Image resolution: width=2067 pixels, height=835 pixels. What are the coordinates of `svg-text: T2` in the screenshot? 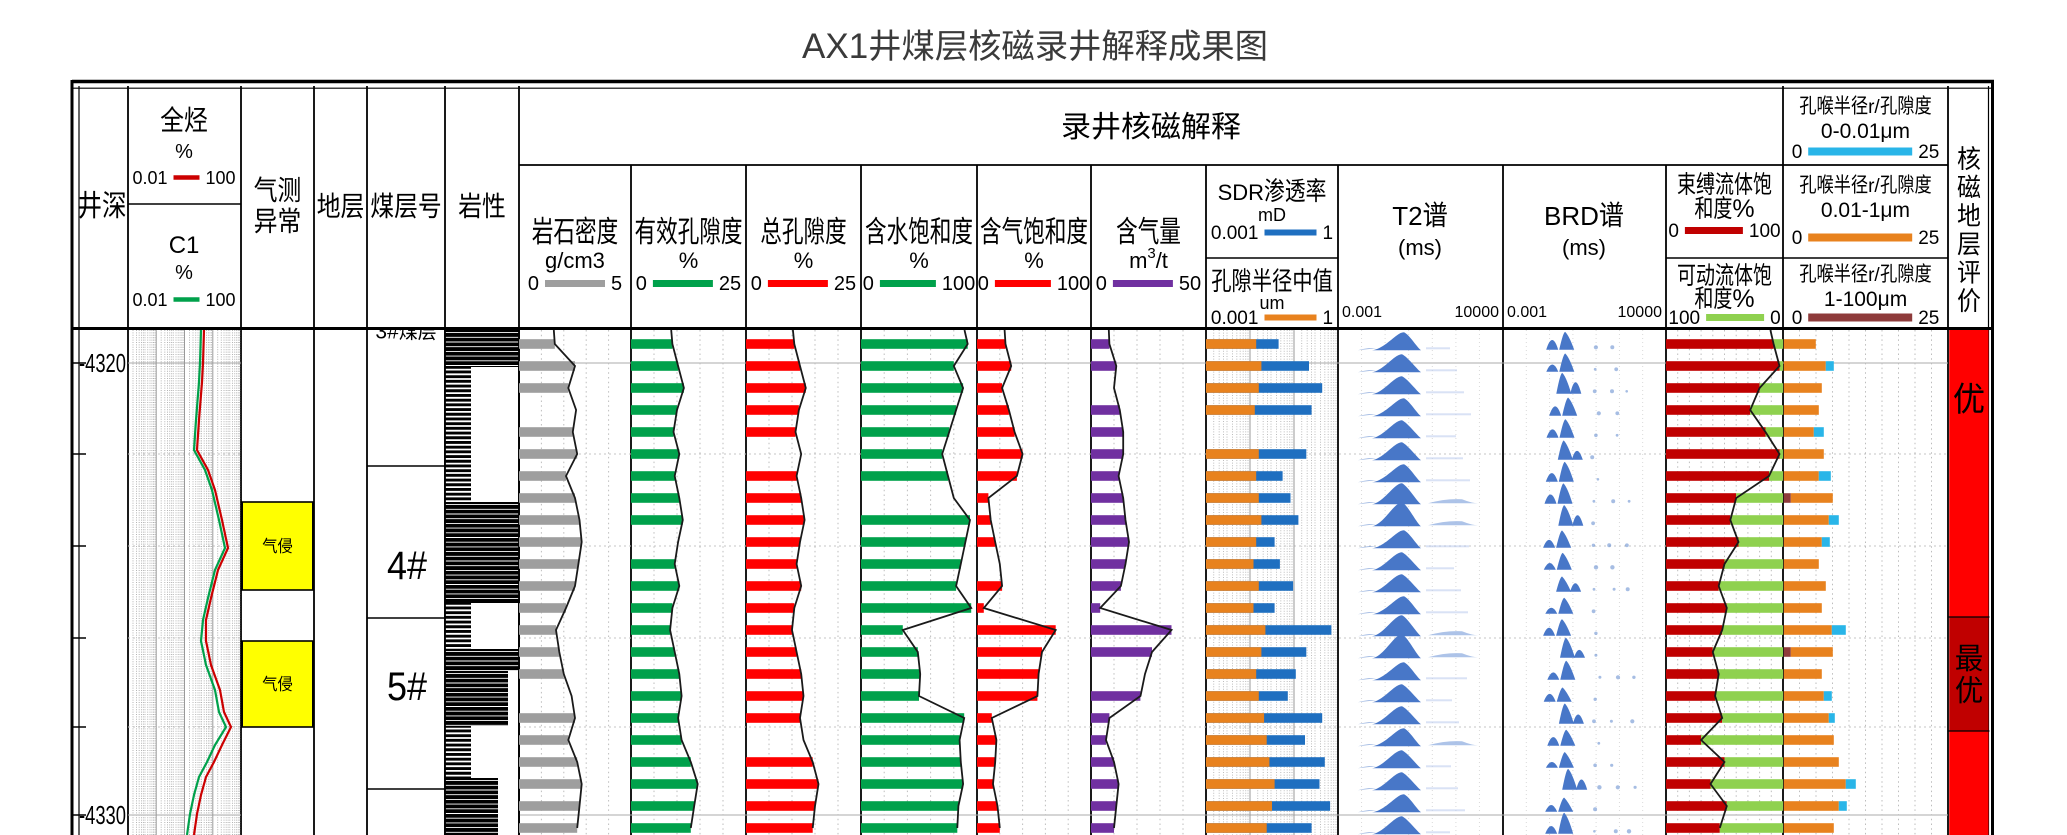 It's located at (1407, 216).